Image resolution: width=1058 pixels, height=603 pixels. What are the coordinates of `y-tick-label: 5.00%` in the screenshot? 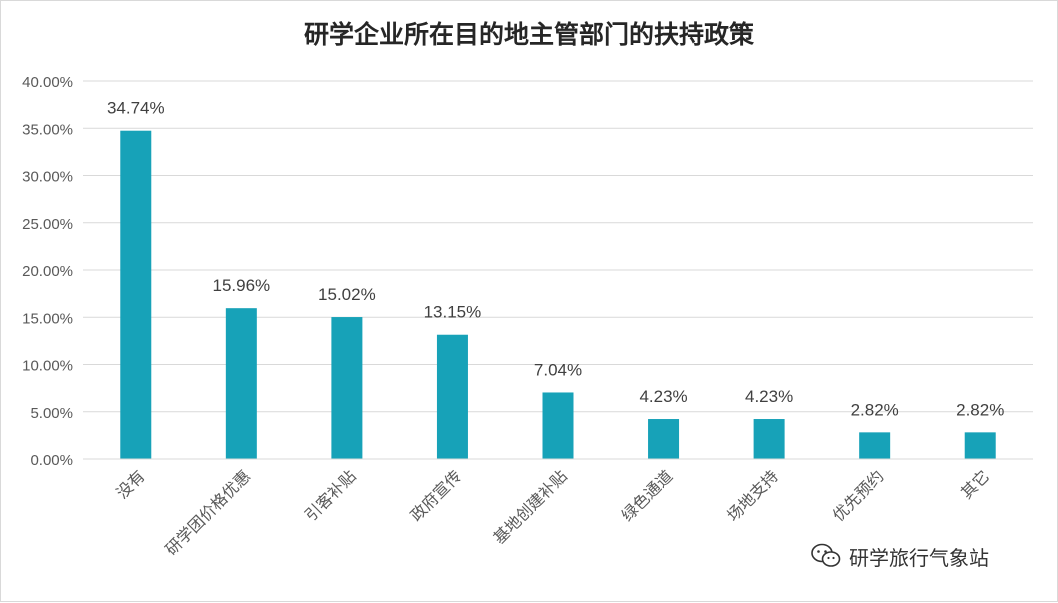 It's located at (51, 413).